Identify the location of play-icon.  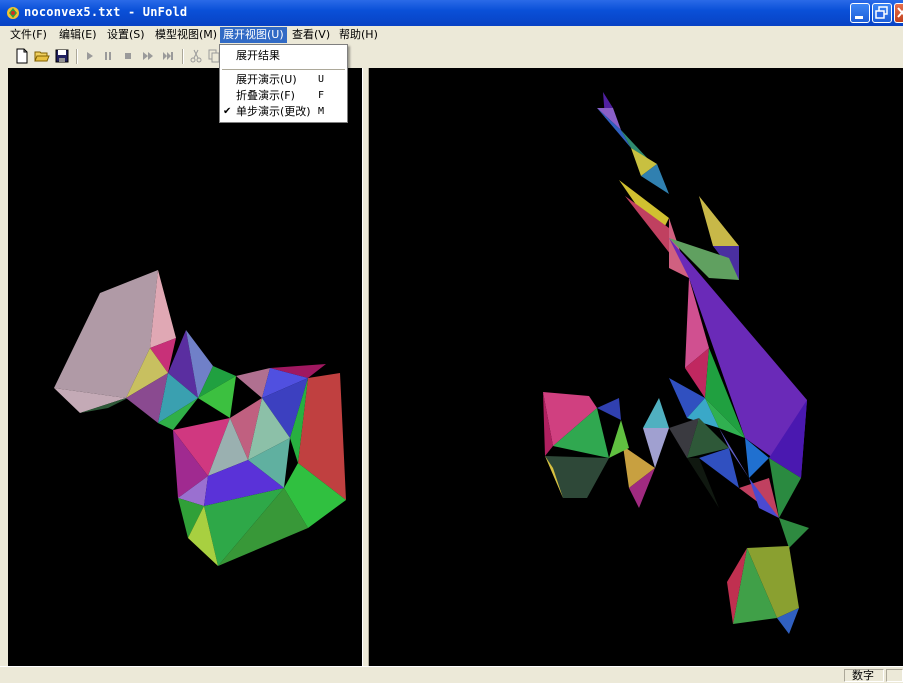
(90, 56).